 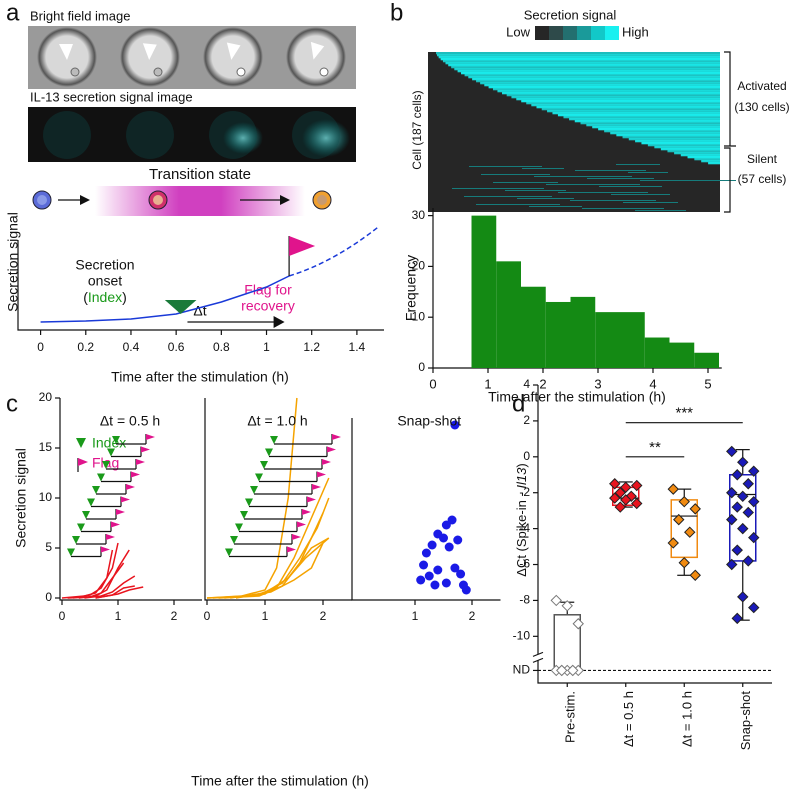 What do you see at coordinates (472, 616) in the screenshot?
I see `x-tick-label: 2` at bounding box center [472, 616].